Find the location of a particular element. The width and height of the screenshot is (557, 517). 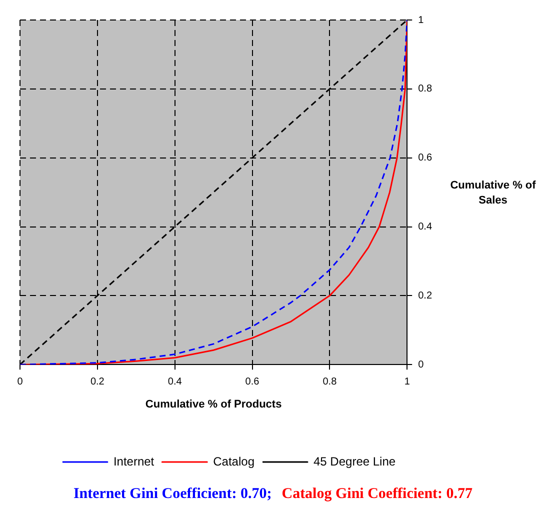

x-tick-label: 1 is located at coordinates (407, 382).